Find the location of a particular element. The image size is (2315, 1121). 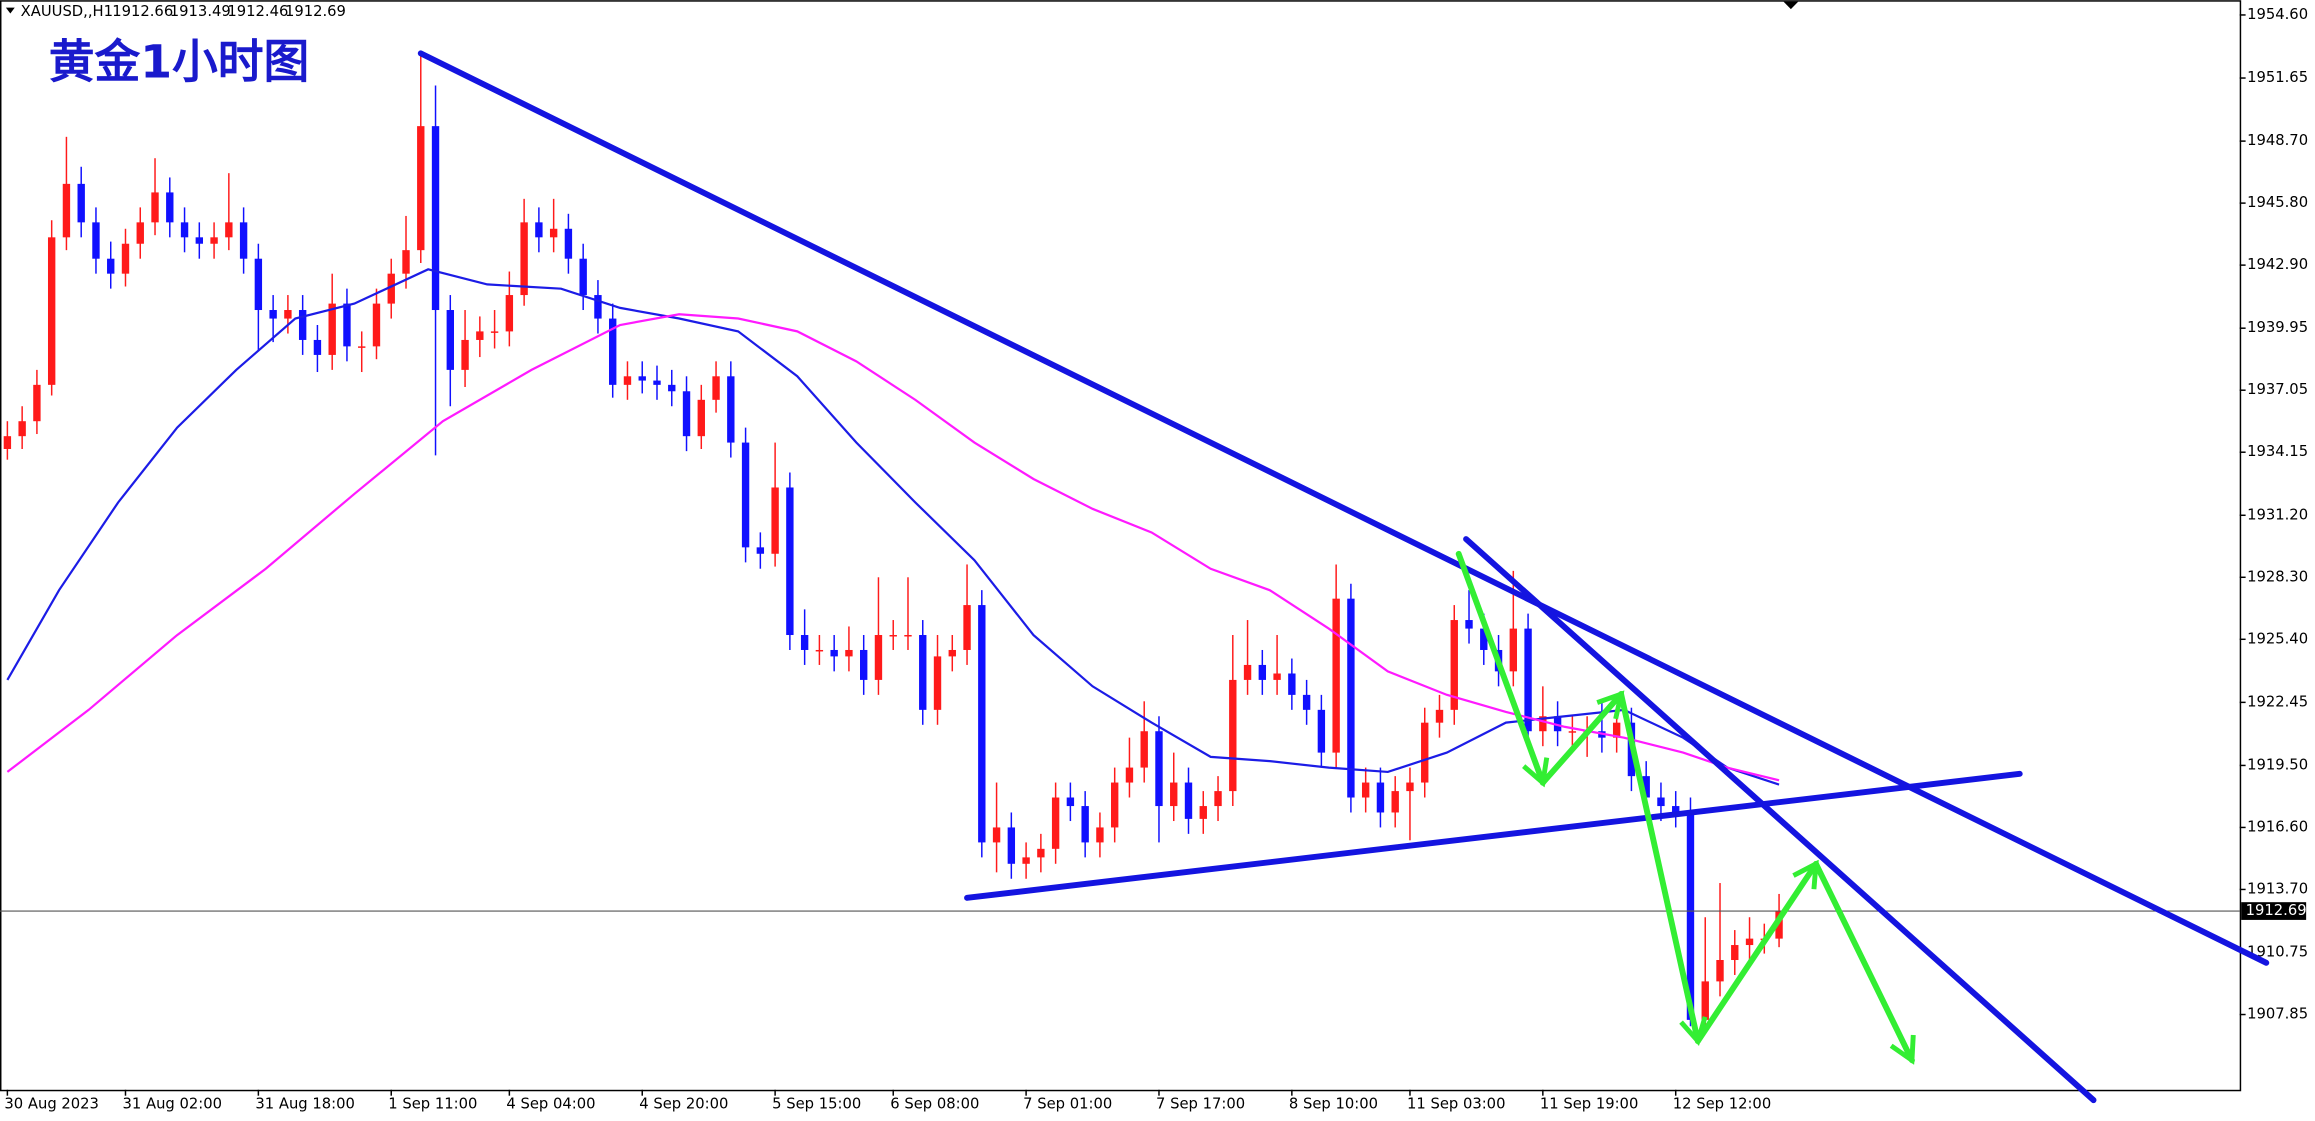

arrow-path is located at coordinates (1683, 805).